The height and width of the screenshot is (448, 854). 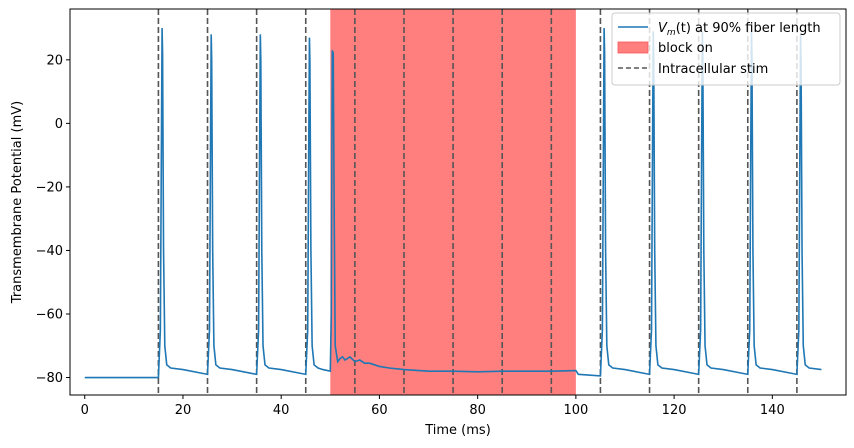 What do you see at coordinates (53, 219) in the screenshot?
I see `y-axis: −80 −60 −40 −20 0 20` at bounding box center [53, 219].